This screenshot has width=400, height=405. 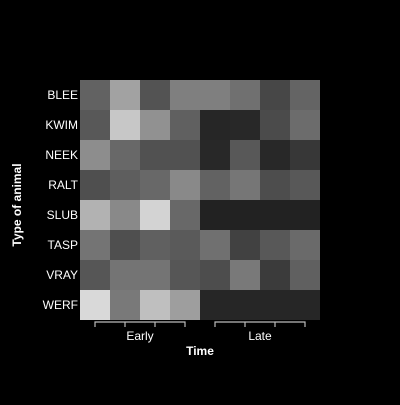 I want to click on row-label-blee: BLEE, so click(x=62, y=95).